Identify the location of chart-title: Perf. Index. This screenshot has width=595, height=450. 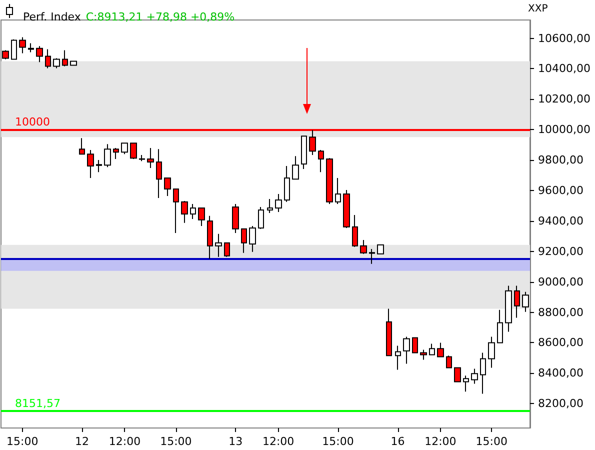
(52, 17).